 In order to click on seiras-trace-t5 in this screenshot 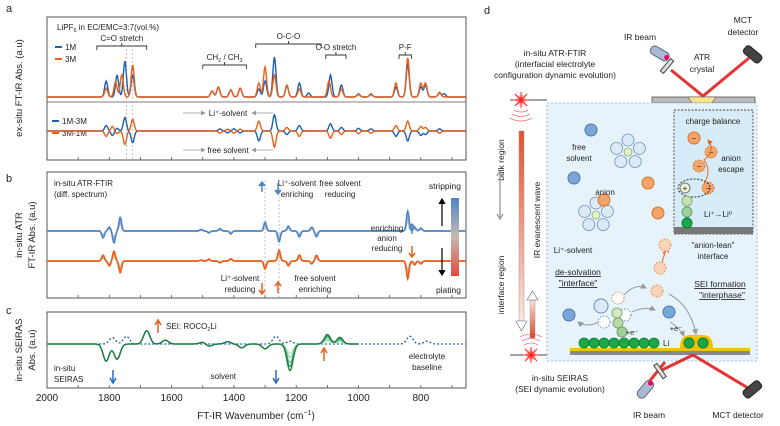, I will do `click(203, 350)`.